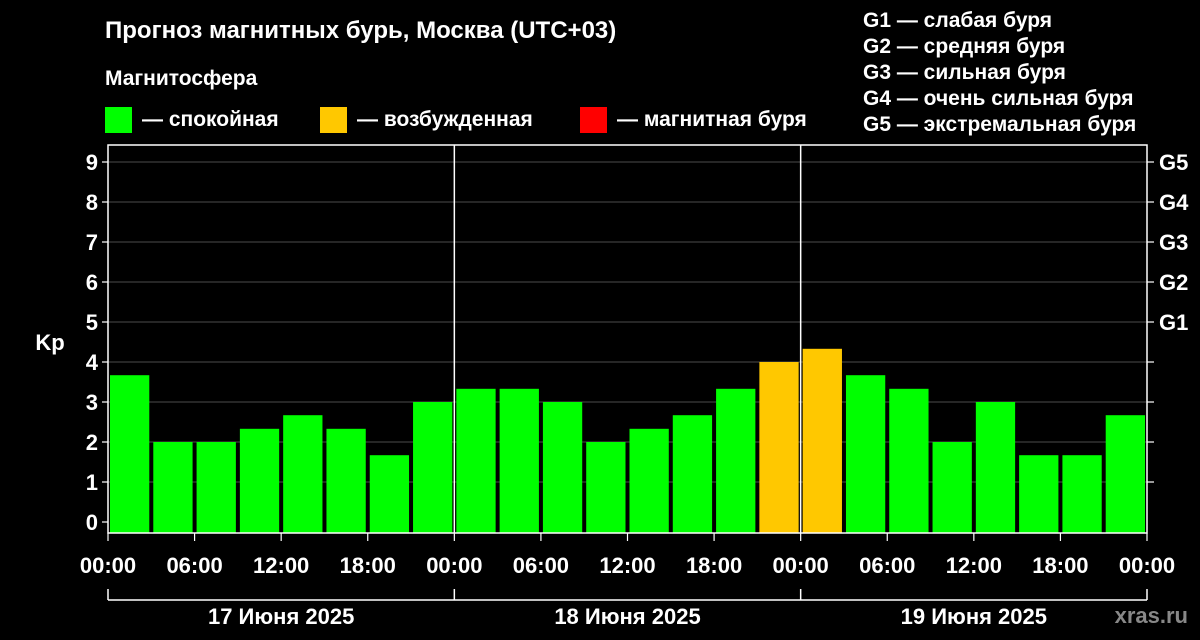 The width and height of the screenshot is (1200, 640). What do you see at coordinates (92, 202) in the screenshot?
I see `y-tick-label: 8` at bounding box center [92, 202].